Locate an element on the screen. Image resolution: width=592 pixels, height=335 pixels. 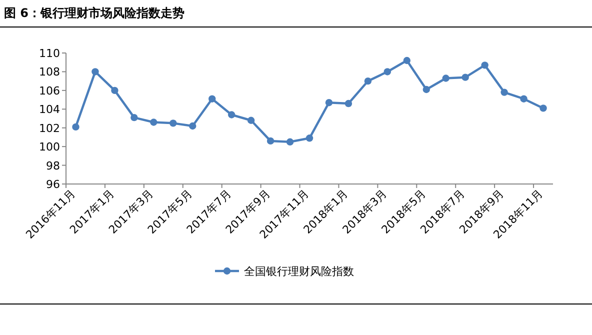
legend-label: 全国银行理财风险指数 is located at coordinates (299, 271).